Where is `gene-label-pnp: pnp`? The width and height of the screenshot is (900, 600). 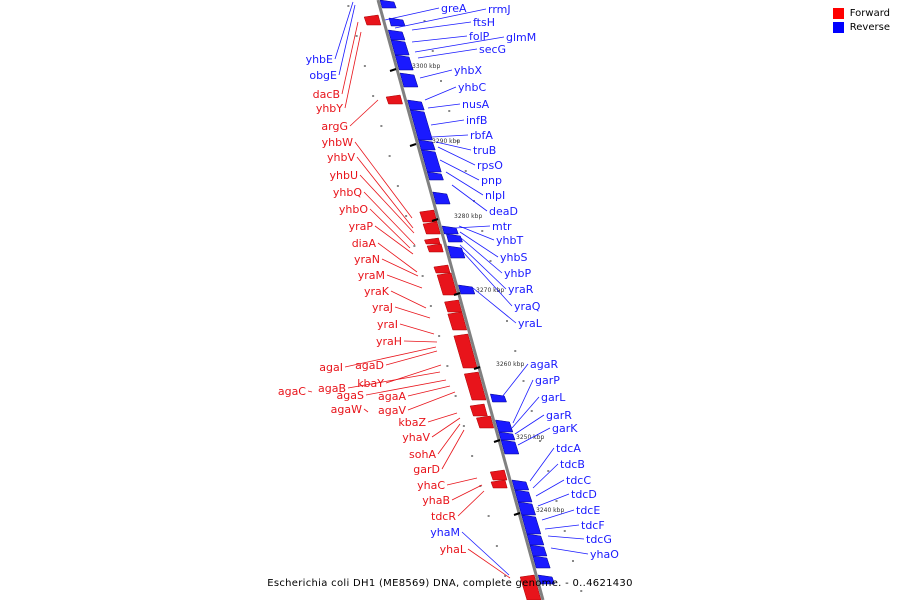
gene-label-pnp: pnp is located at coordinates (491, 180).